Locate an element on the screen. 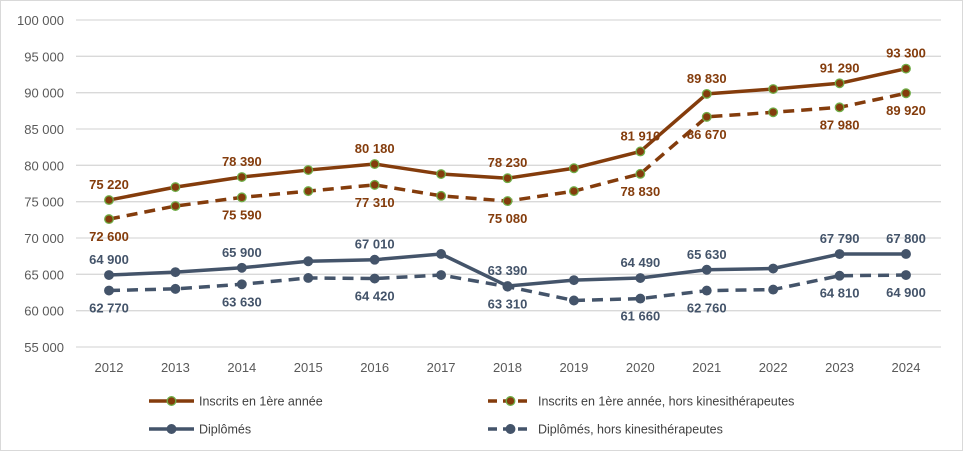 Image resolution: width=963 pixels, height=455 pixels. y-tick-label: 70 000 is located at coordinates (44, 238).